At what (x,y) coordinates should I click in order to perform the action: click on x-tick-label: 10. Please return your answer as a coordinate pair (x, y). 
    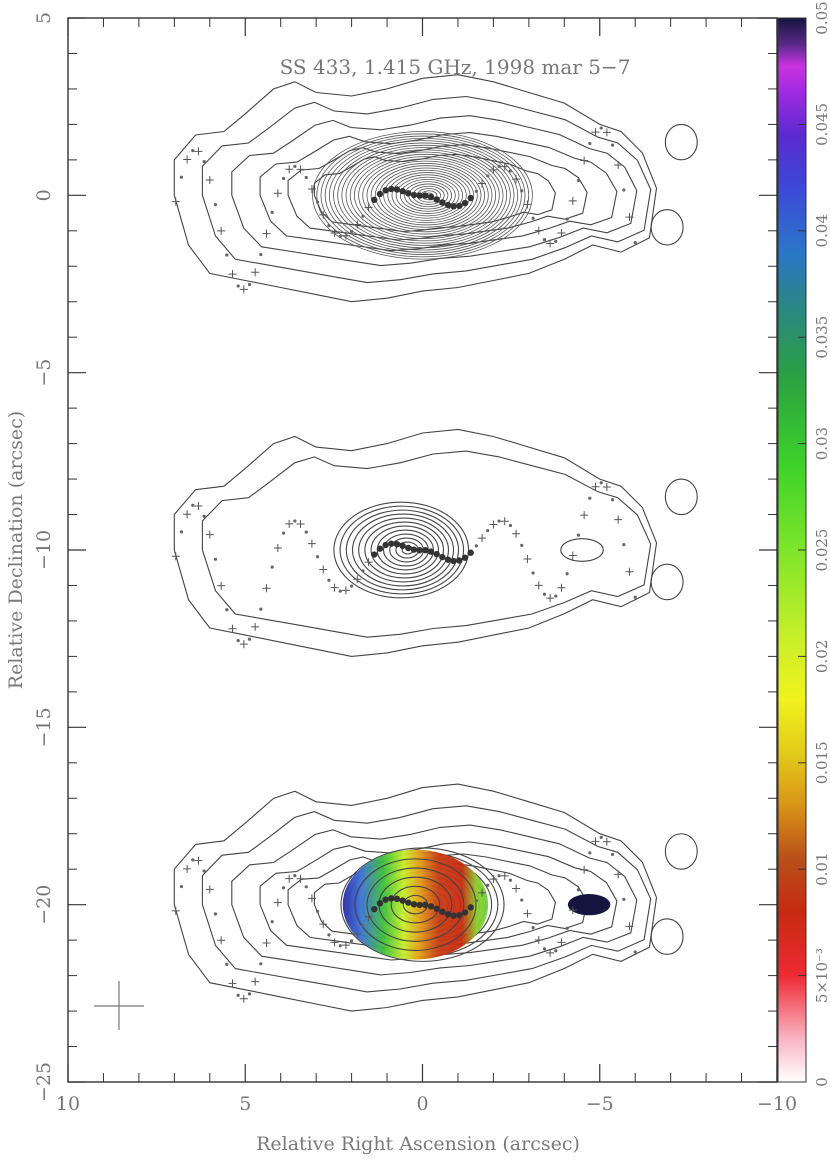
    Looking at the image, I should click on (68, 1104).